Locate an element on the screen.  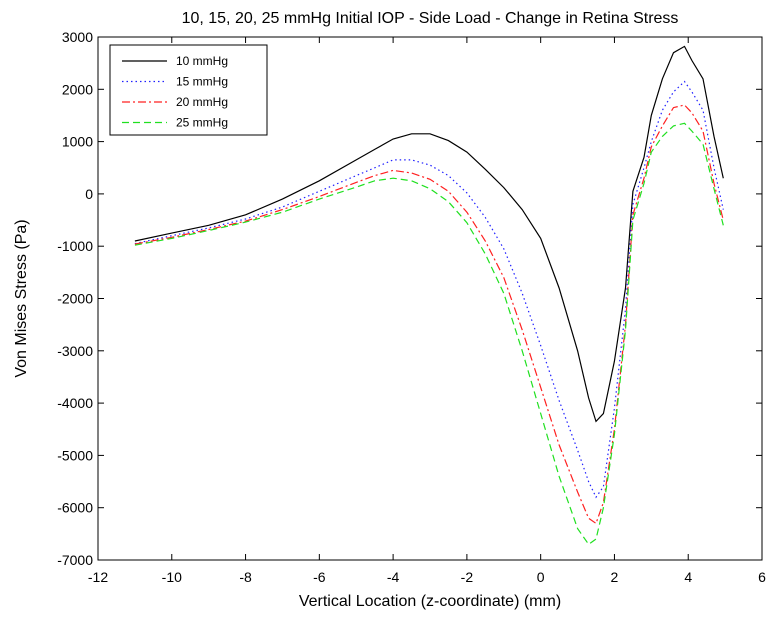
y-tick-label: 3000 is located at coordinates (77, 37).